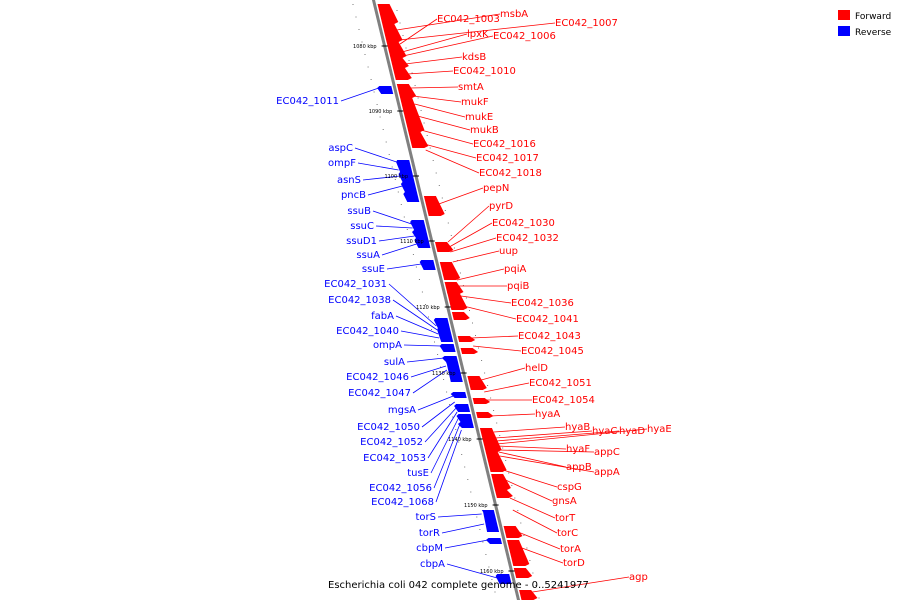 The image size is (900, 600). I want to click on forward-gene-label: EC042_1007, so click(586, 23).